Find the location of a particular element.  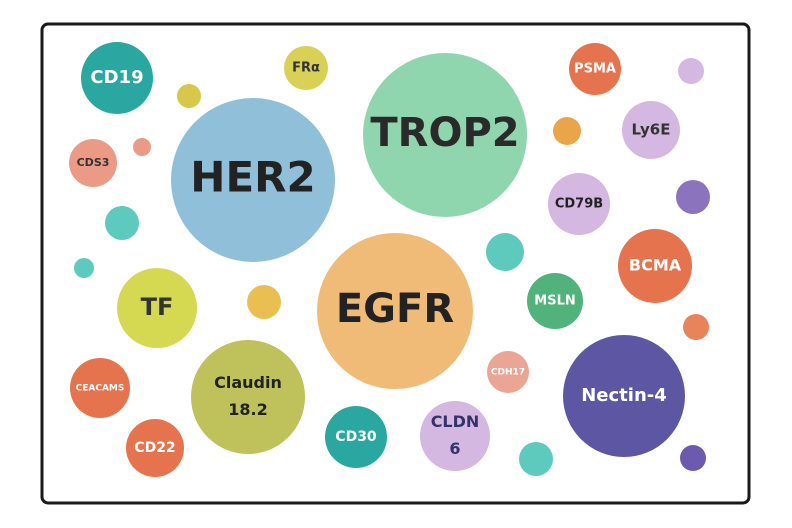

bubble-label: TF is located at coordinates (157, 307).